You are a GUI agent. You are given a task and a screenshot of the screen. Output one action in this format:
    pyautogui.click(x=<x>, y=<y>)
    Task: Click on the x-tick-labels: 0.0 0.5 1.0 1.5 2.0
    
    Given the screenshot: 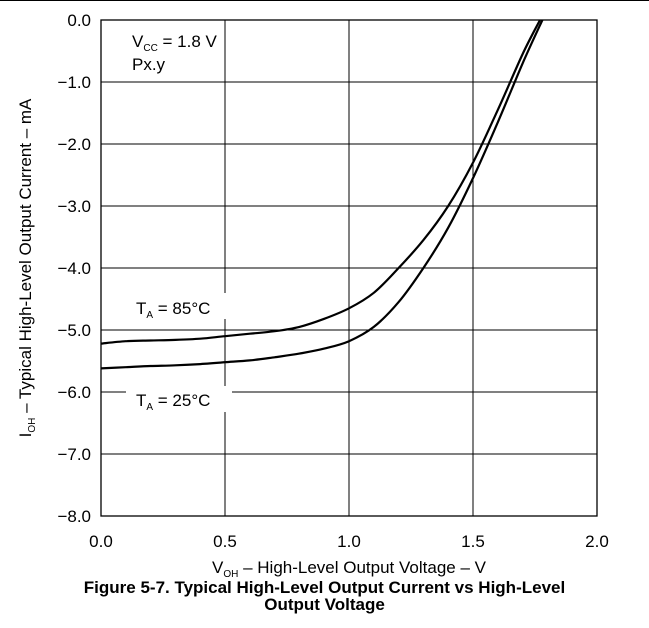 What is the action you would take?
    pyautogui.click(x=349, y=541)
    